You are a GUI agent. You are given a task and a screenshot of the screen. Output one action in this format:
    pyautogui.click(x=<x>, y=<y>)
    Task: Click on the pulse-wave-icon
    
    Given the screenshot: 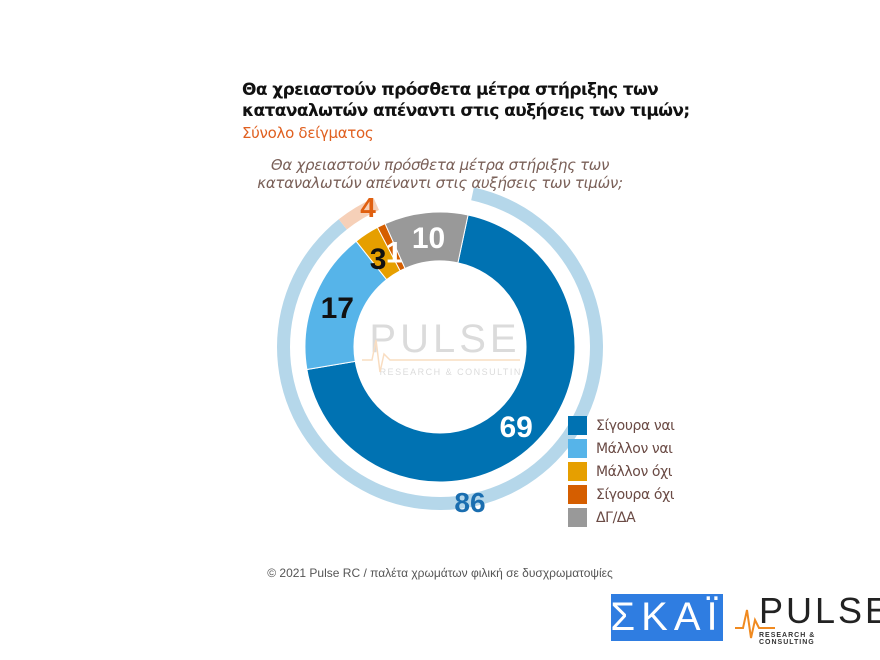 What is the action you would take?
    pyautogui.click(x=755, y=624)
    